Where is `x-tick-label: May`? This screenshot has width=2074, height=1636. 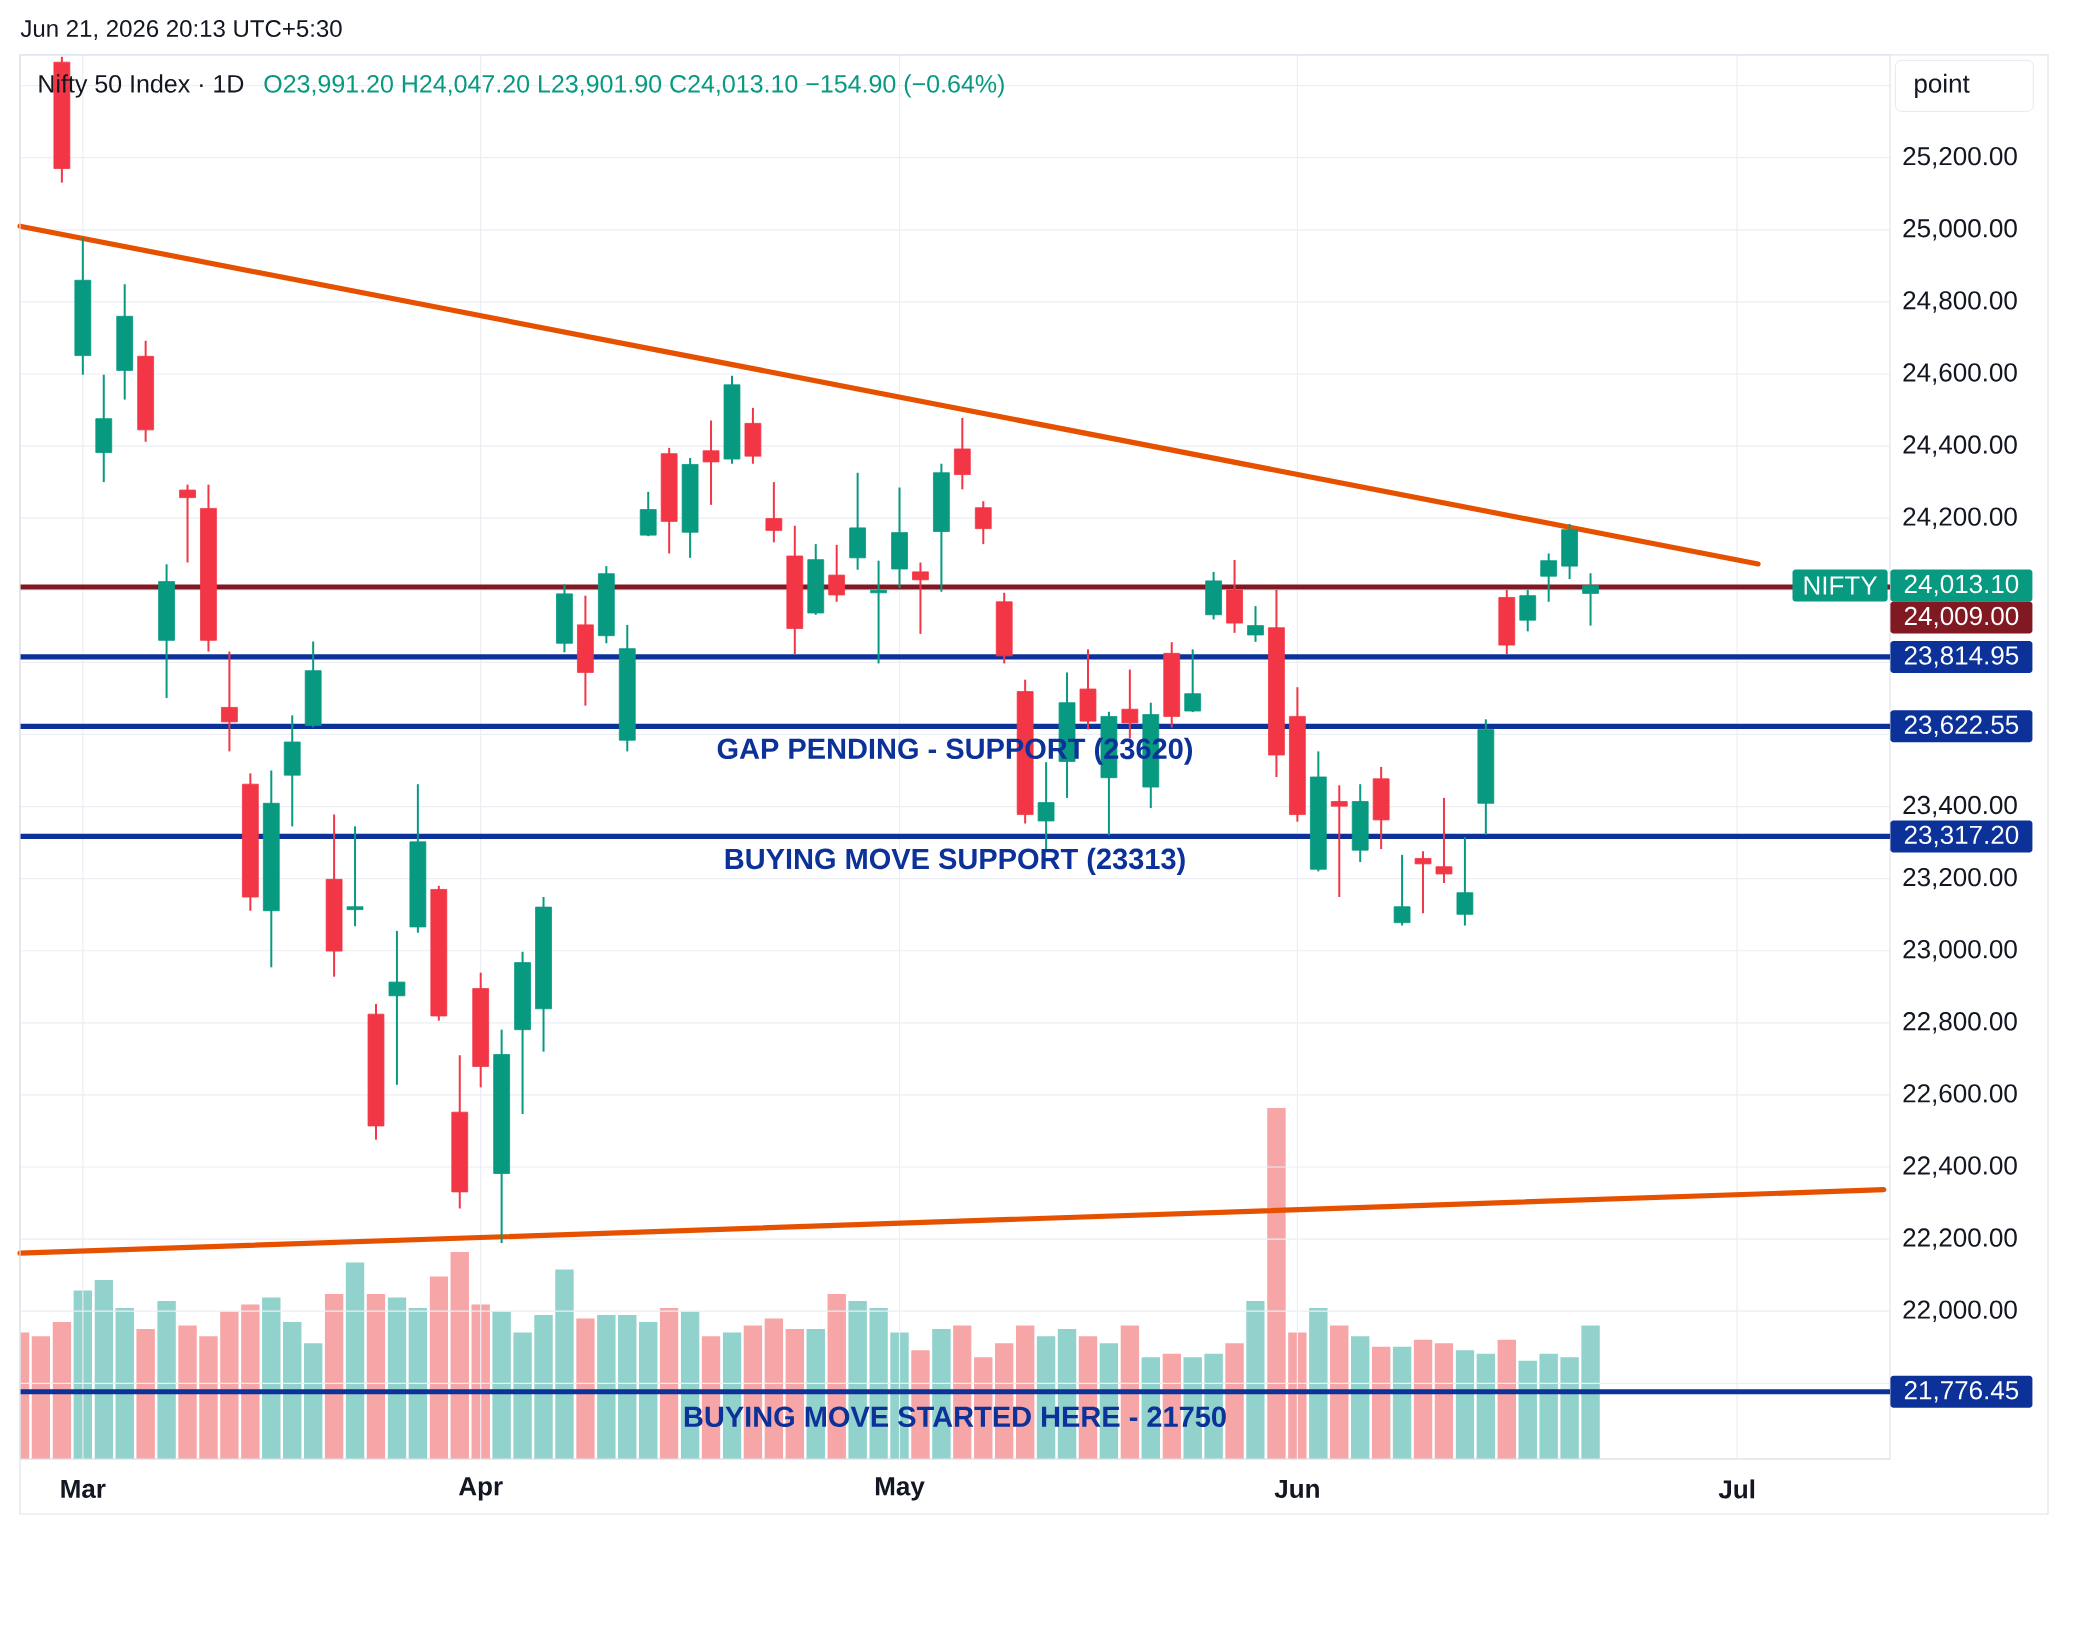 x-tick-label: May is located at coordinates (900, 1489).